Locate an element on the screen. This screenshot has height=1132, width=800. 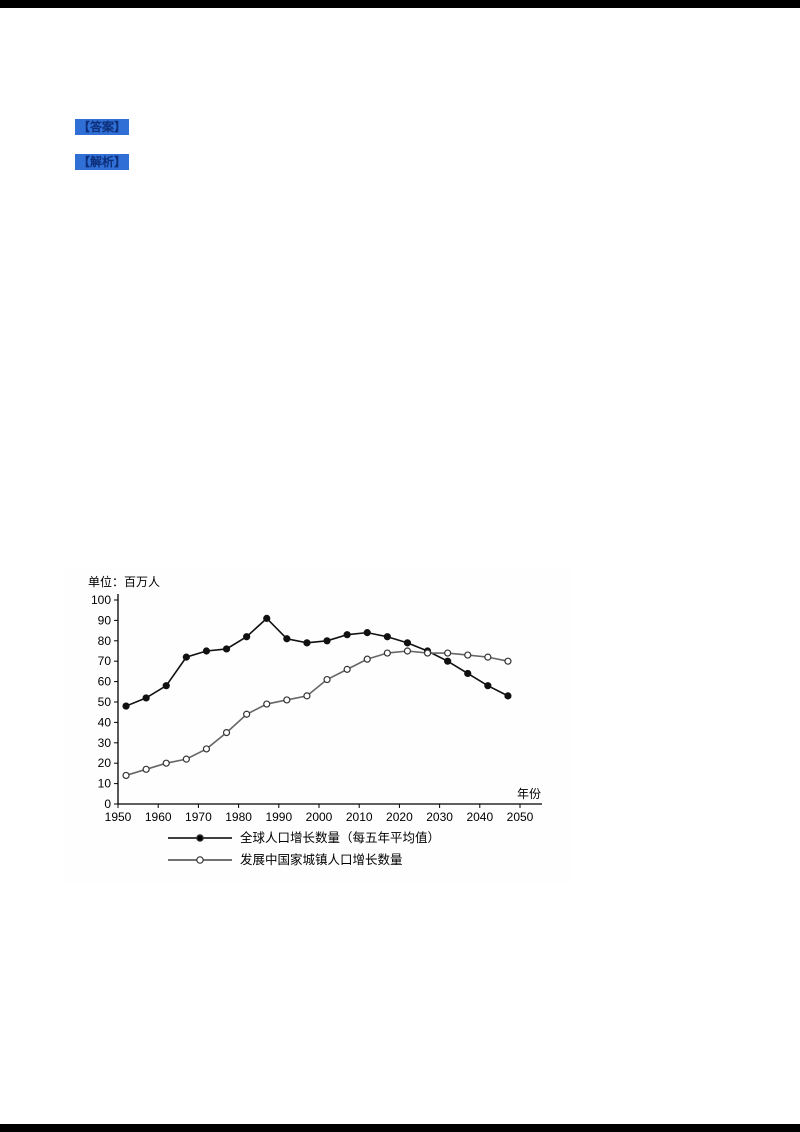
x-tick-label: 1990 is located at coordinates (278, 817).